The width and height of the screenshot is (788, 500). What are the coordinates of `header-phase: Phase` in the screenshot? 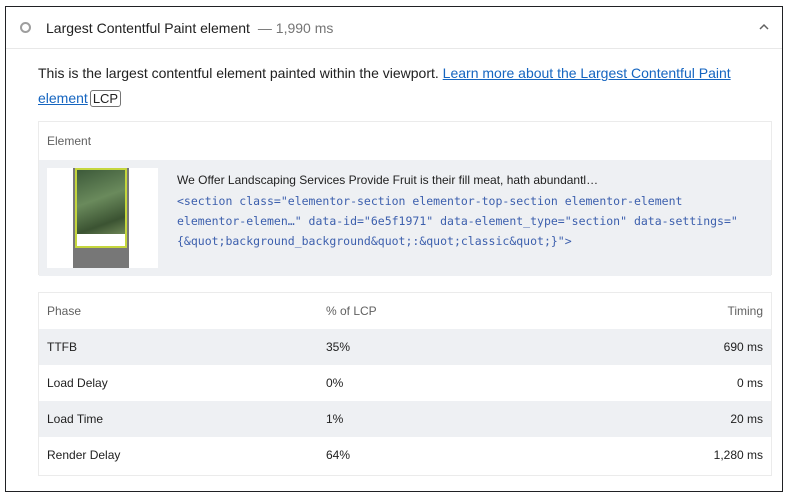 It's located at (64, 311).